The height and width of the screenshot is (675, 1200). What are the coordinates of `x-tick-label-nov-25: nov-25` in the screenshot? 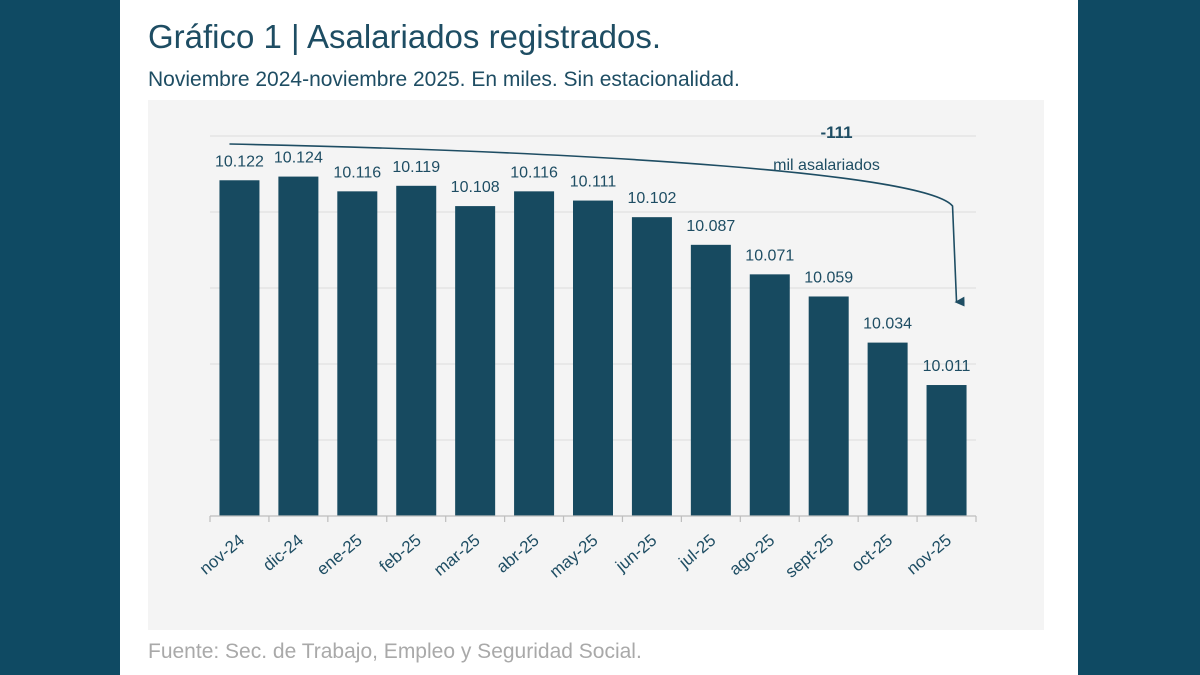 It's located at (929, 555).